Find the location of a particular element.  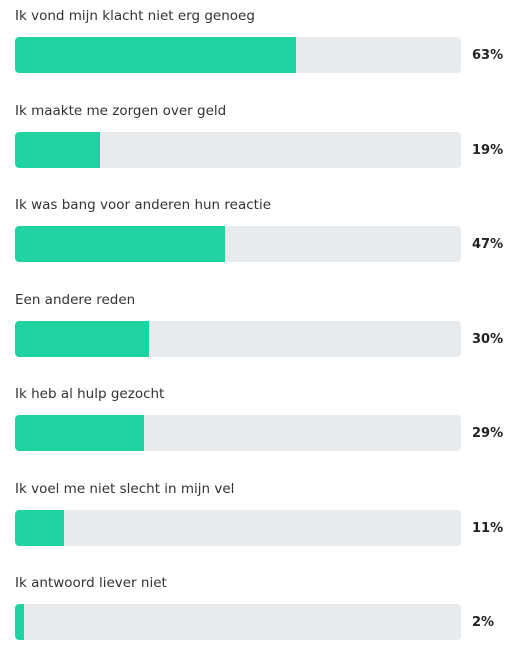

bar-row: Ik maakte me zorgen over geld 19% is located at coordinates (254, 141).